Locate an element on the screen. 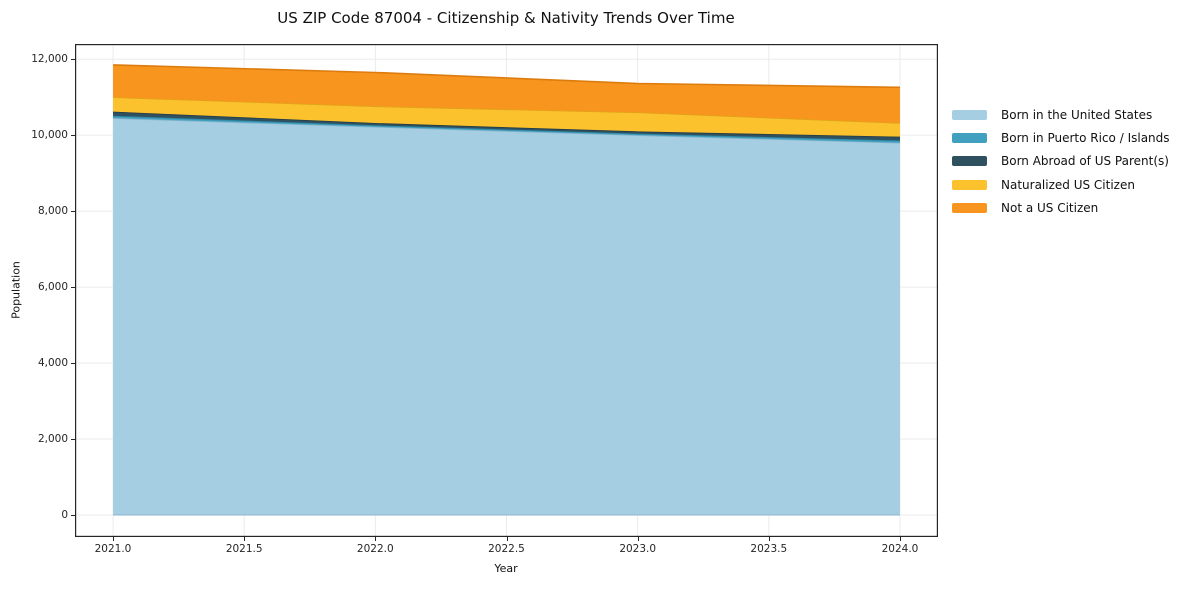  legend-item-naturalized-us-citizen: Naturalized US Citizen is located at coordinates (1061, 184).